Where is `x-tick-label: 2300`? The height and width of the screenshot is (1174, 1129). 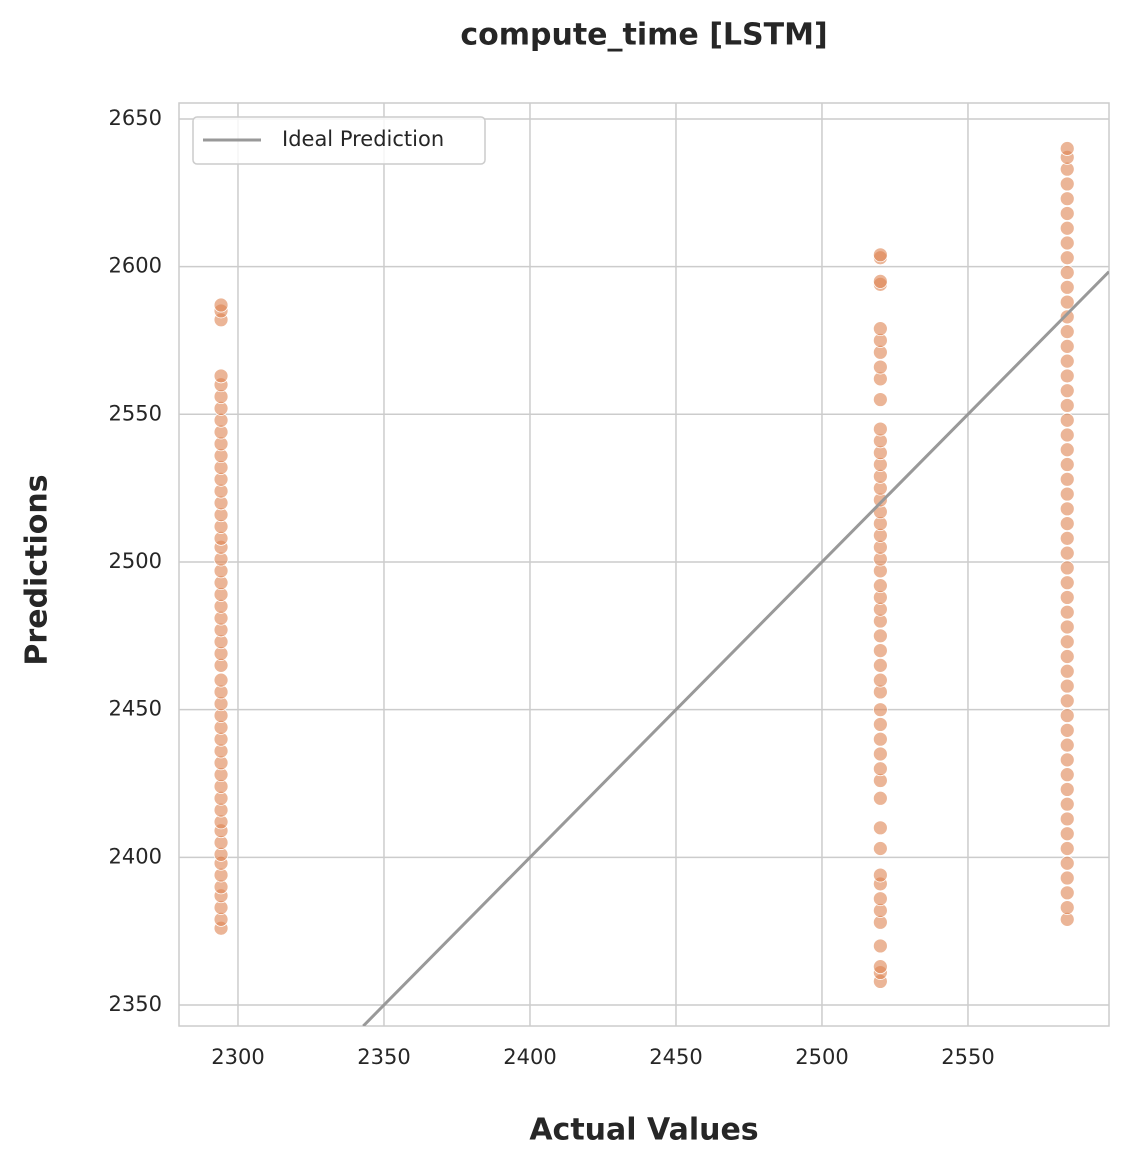 x-tick-label: 2300 is located at coordinates (237, 1057).